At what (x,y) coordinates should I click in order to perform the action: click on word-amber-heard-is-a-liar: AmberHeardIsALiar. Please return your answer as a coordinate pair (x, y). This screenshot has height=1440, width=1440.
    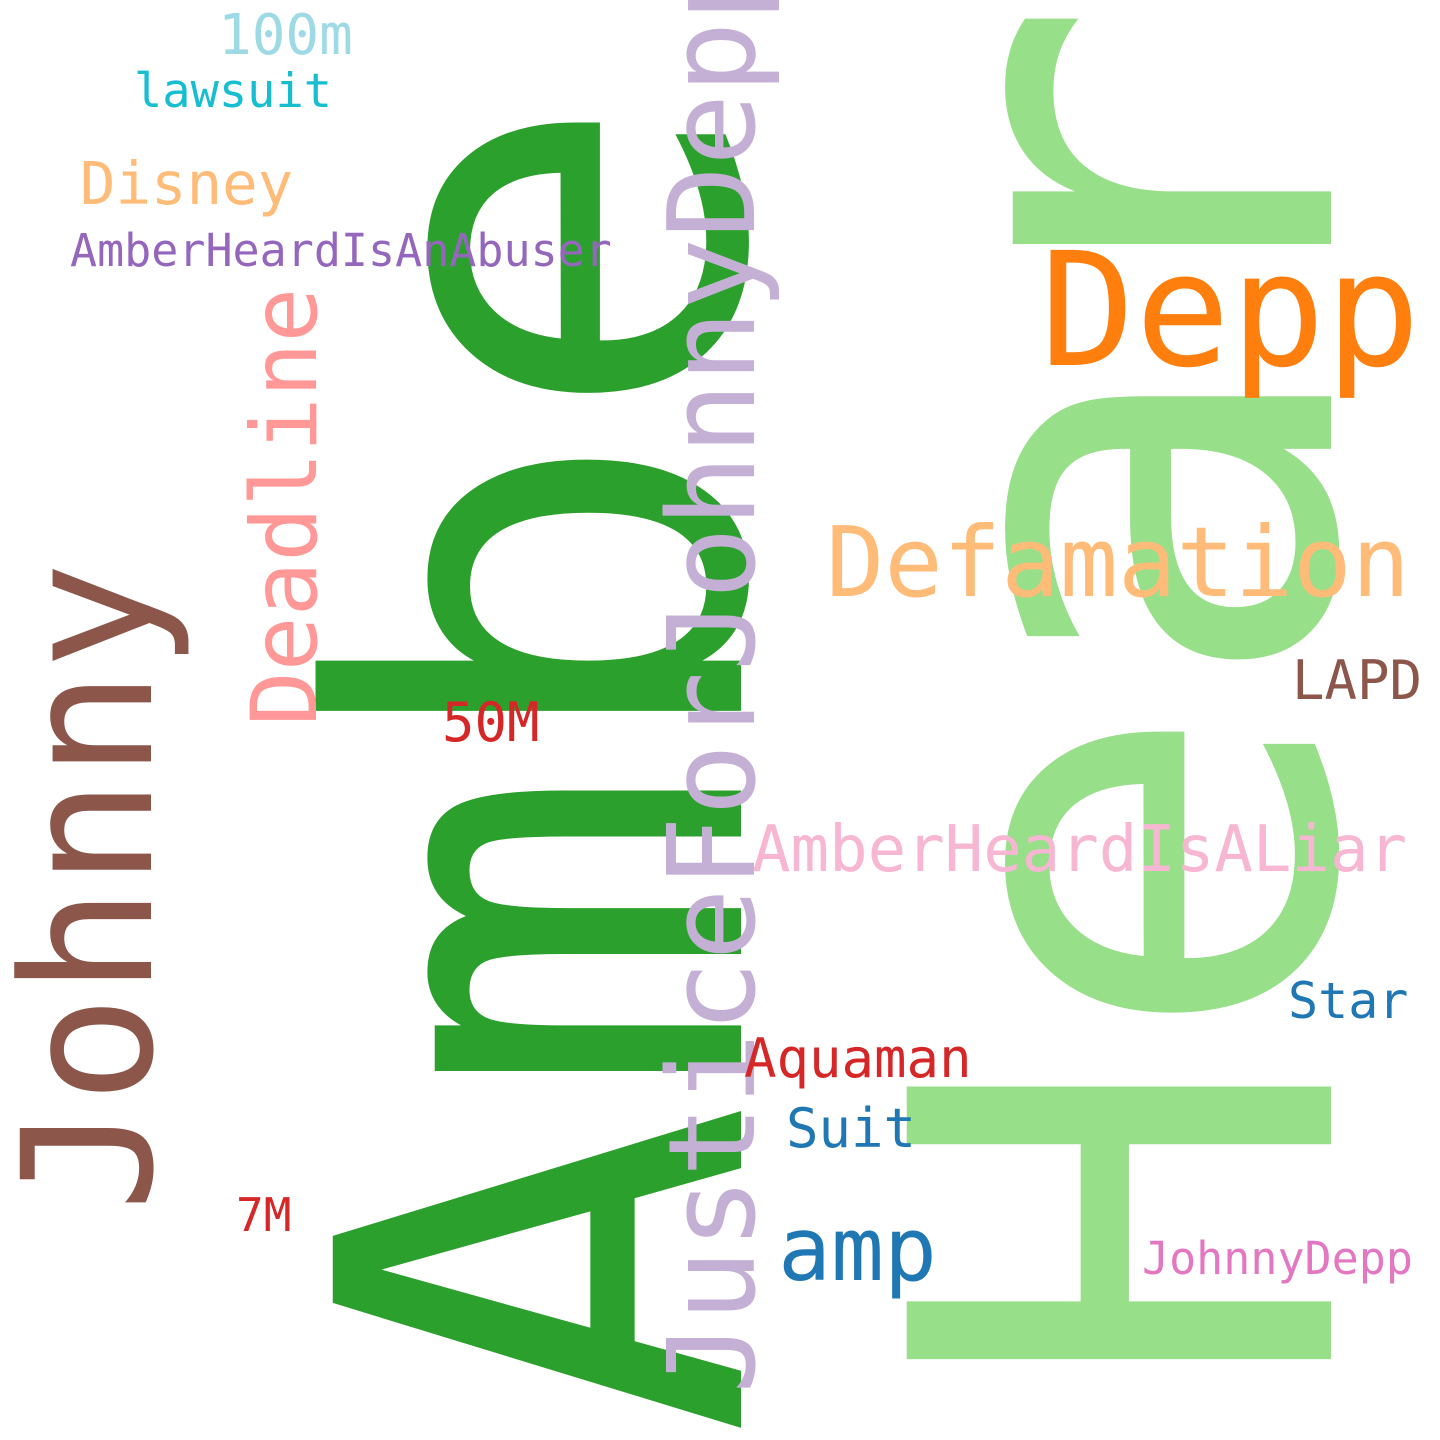
    Looking at the image, I should click on (1080, 850).